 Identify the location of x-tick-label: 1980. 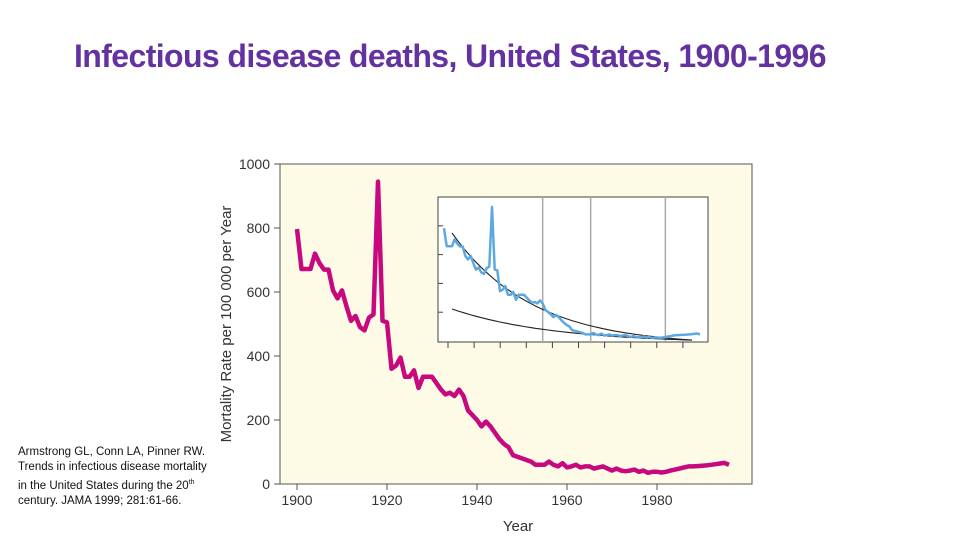
(656, 500).